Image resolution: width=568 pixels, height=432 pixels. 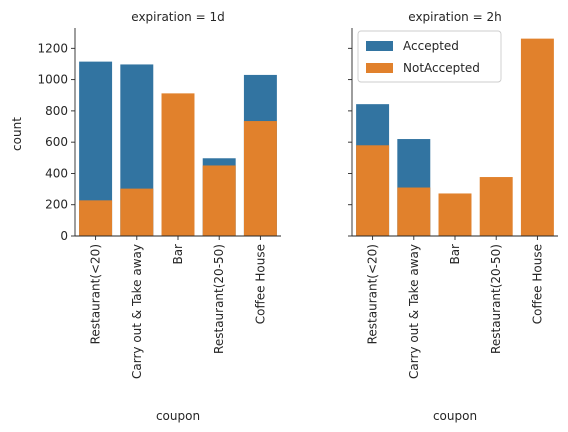 I want to click on panel-title-1: expiration = 2h, so click(x=454, y=17).